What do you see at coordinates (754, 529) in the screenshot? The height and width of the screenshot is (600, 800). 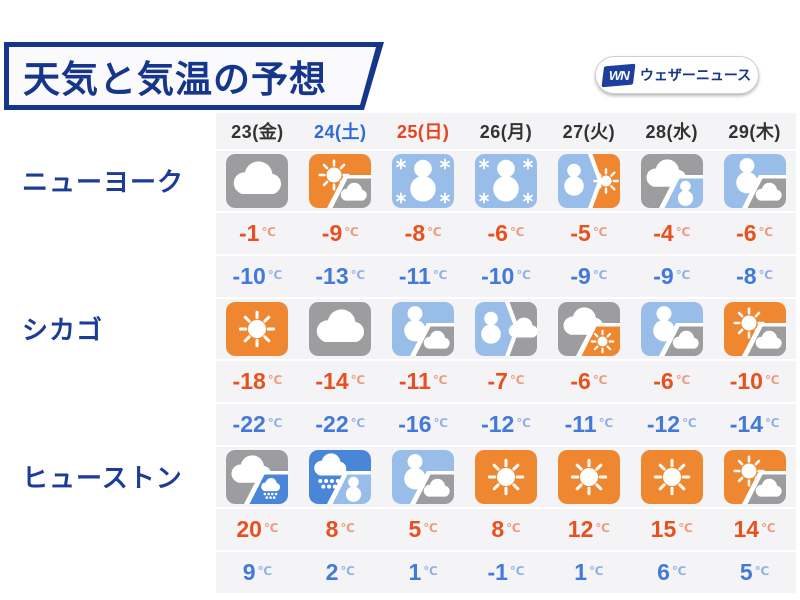 I see `high-temp: 14 ℃` at bounding box center [754, 529].